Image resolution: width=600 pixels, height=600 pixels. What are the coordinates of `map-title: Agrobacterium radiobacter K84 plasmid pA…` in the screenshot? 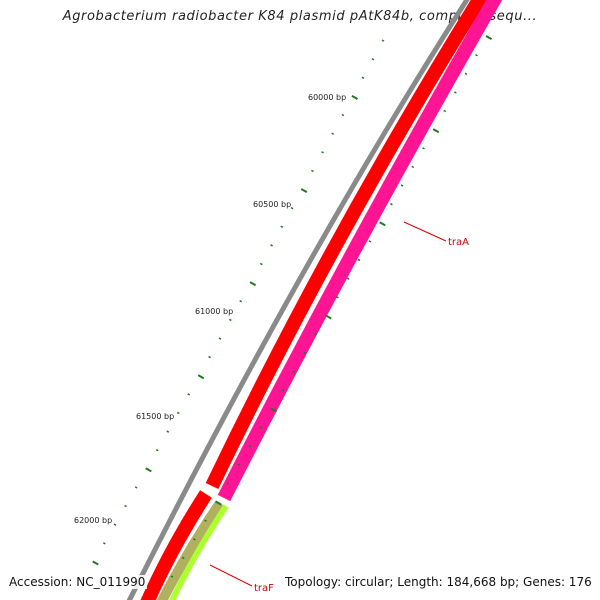 It's located at (300, 16).